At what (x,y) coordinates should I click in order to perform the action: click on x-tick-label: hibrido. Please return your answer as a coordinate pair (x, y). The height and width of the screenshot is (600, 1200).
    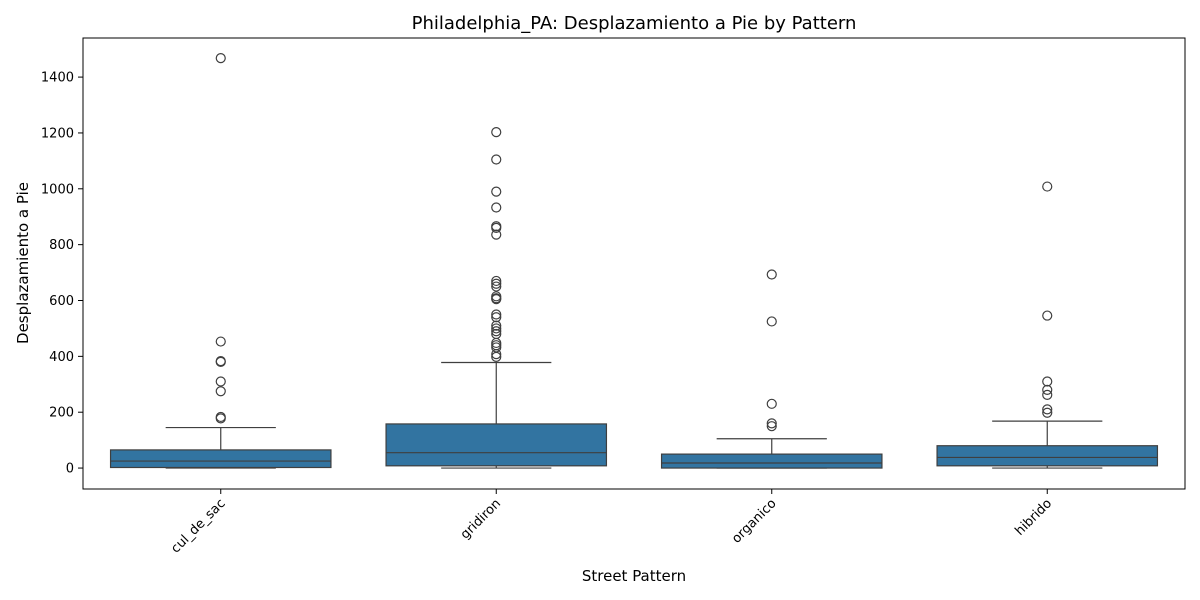
    Looking at the image, I should click on (1033, 517).